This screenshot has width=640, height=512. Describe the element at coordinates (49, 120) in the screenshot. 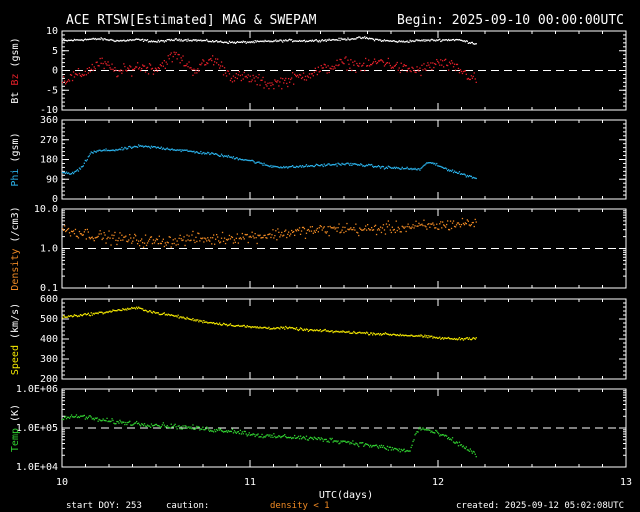

I see `y-tick-label: 360` at that location.